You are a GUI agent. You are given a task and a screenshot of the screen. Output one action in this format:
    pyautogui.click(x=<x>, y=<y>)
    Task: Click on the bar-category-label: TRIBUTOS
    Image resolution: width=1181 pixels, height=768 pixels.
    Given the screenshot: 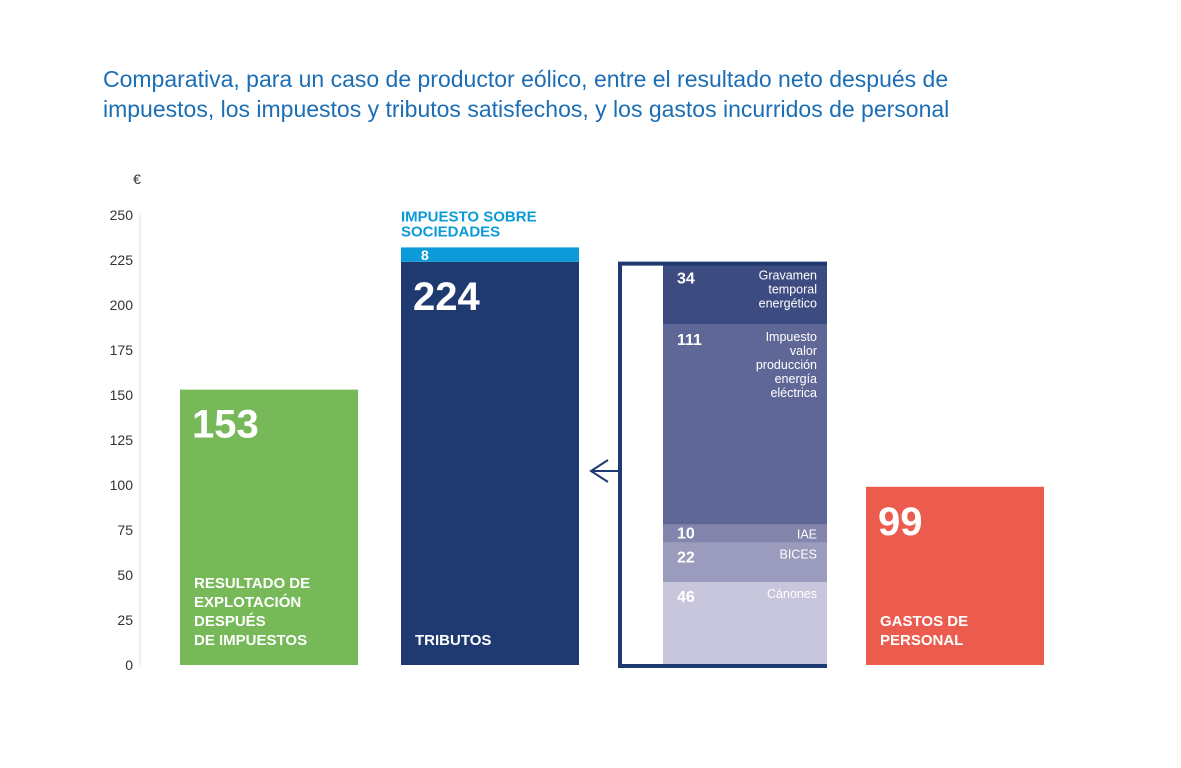 What is the action you would take?
    pyautogui.click(x=453, y=640)
    